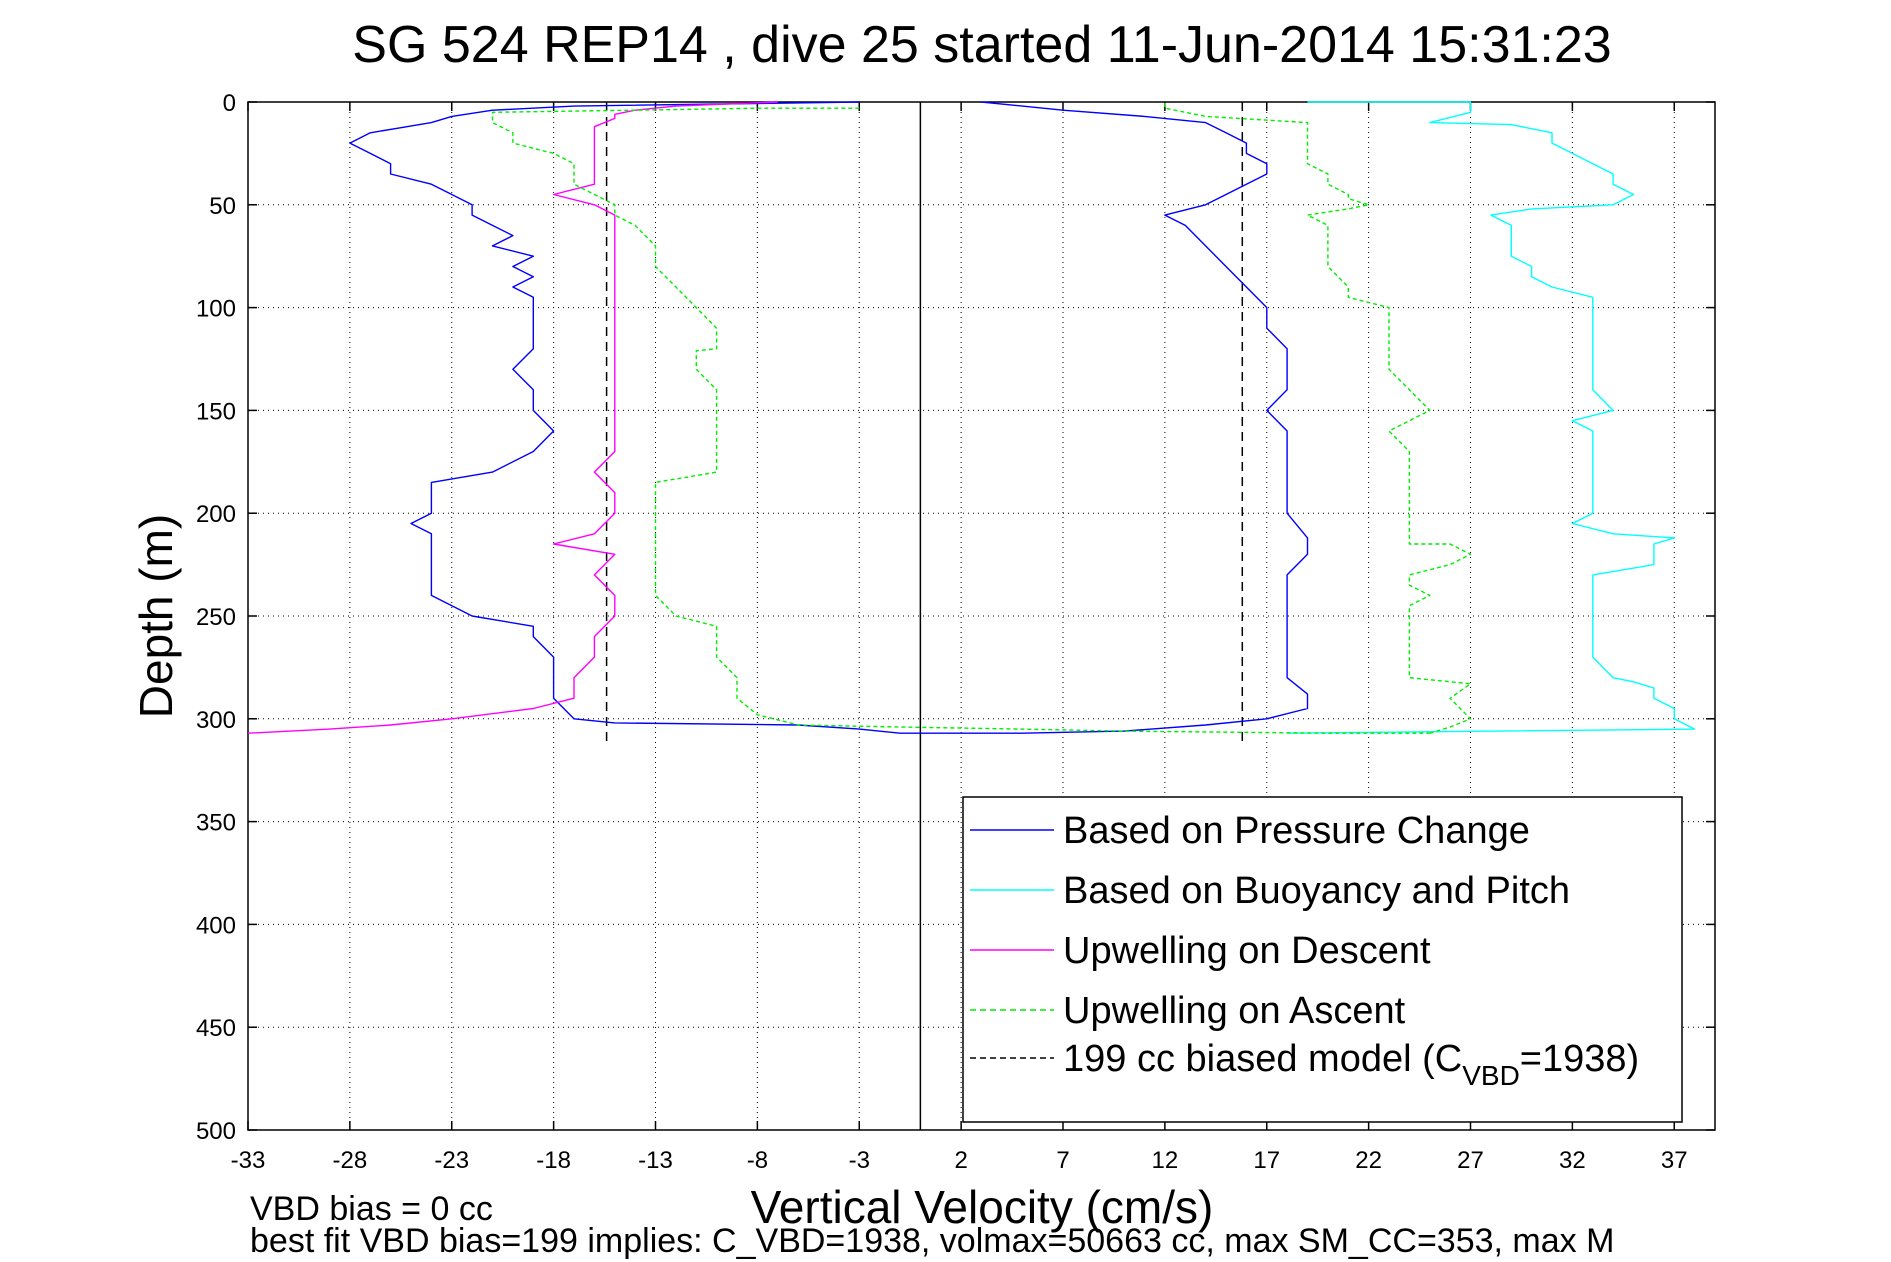 Image resolution: width=1891 pixels, height=1262 pixels. What do you see at coordinates (216, 1131) in the screenshot?
I see `y-tick-label: 500` at bounding box center [216, 1131].